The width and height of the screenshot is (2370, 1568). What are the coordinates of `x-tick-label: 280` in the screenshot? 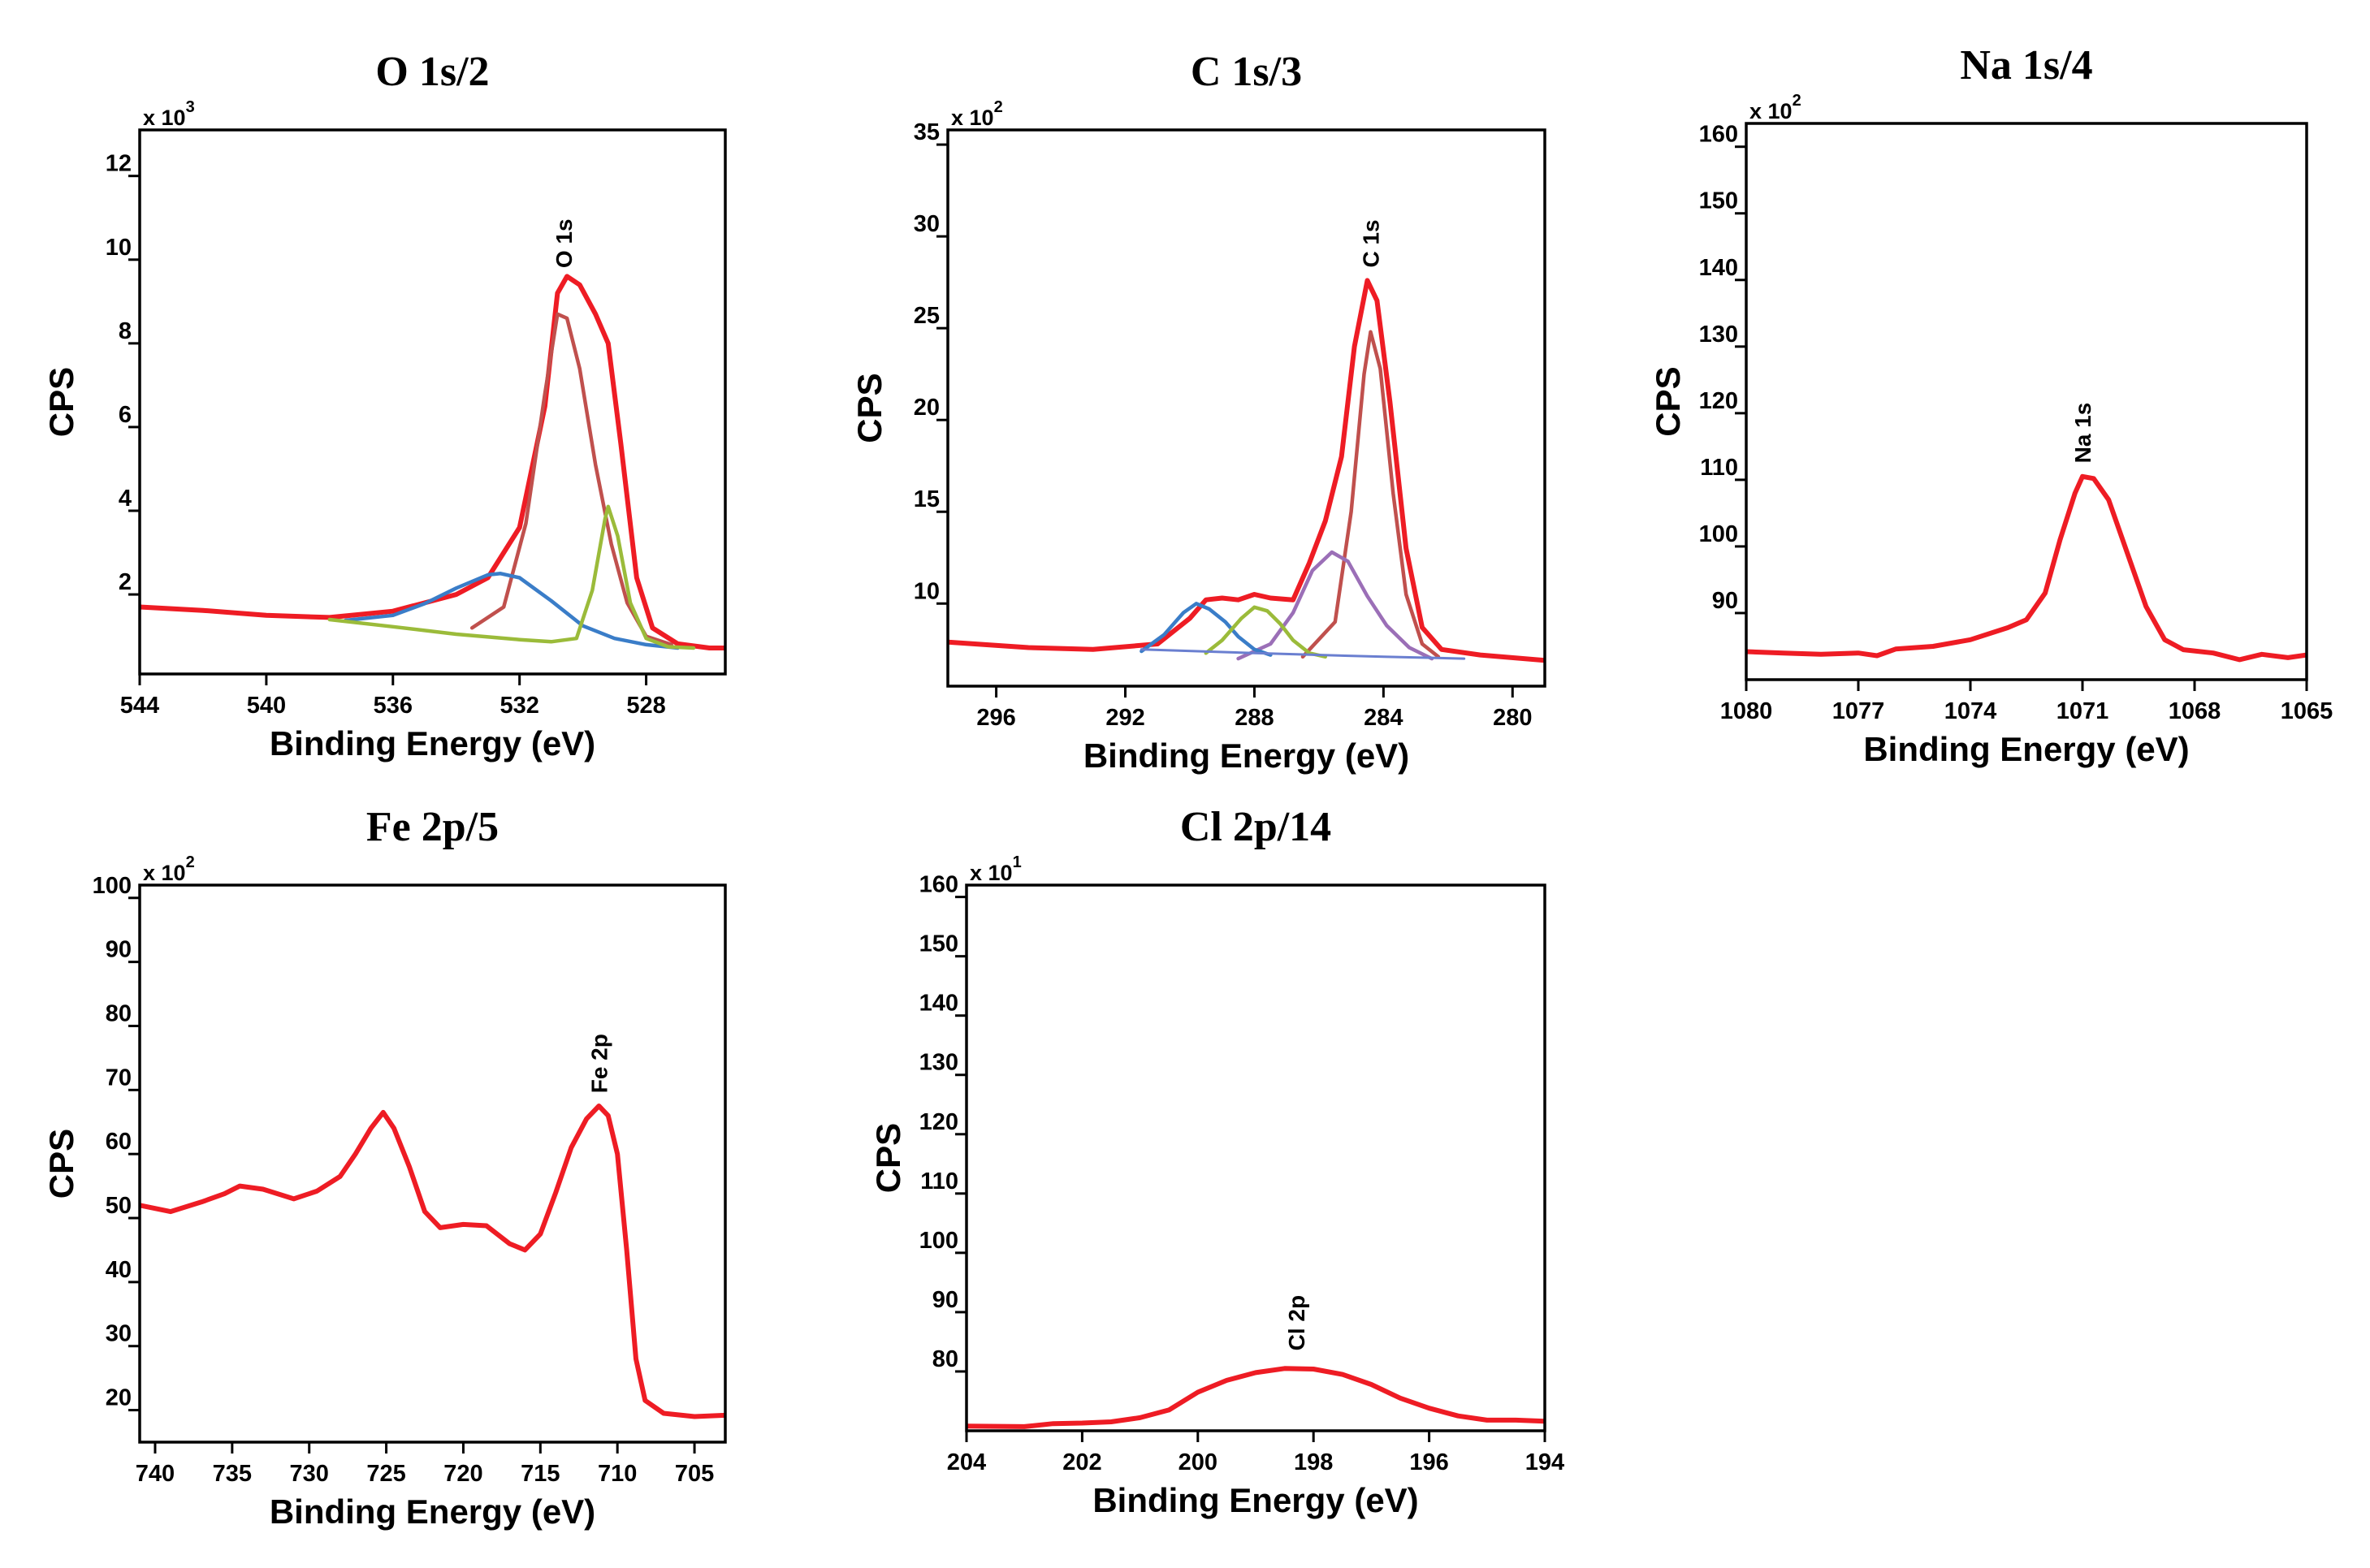 It's located at (1512, 718).